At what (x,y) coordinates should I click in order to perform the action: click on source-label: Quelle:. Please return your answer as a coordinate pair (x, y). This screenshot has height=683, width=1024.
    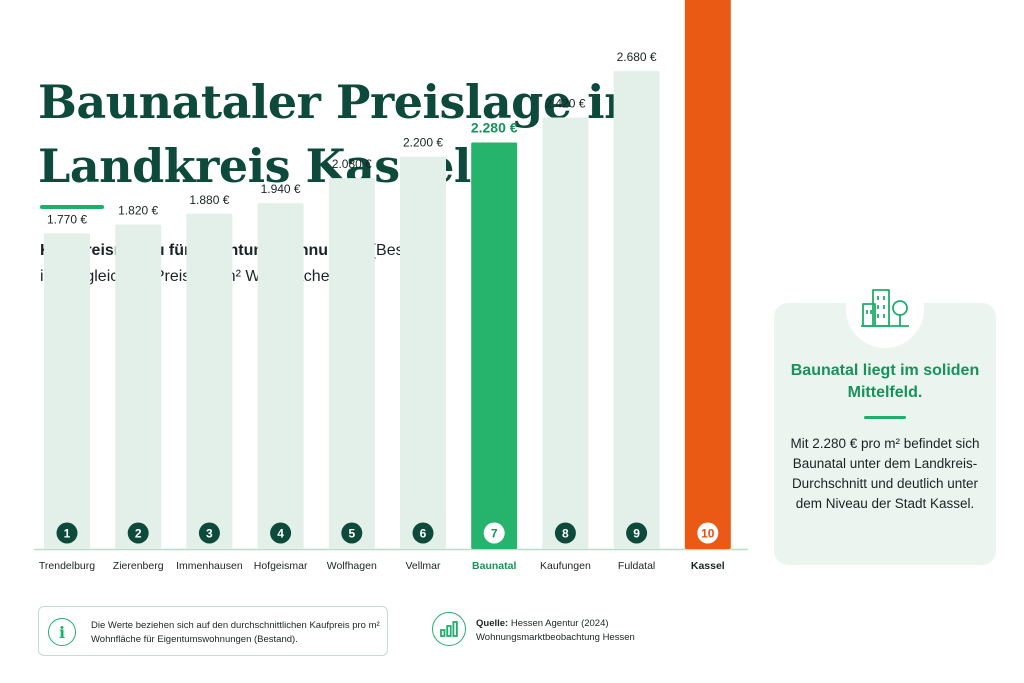
    Looking at the image, I should click on (492, 623).